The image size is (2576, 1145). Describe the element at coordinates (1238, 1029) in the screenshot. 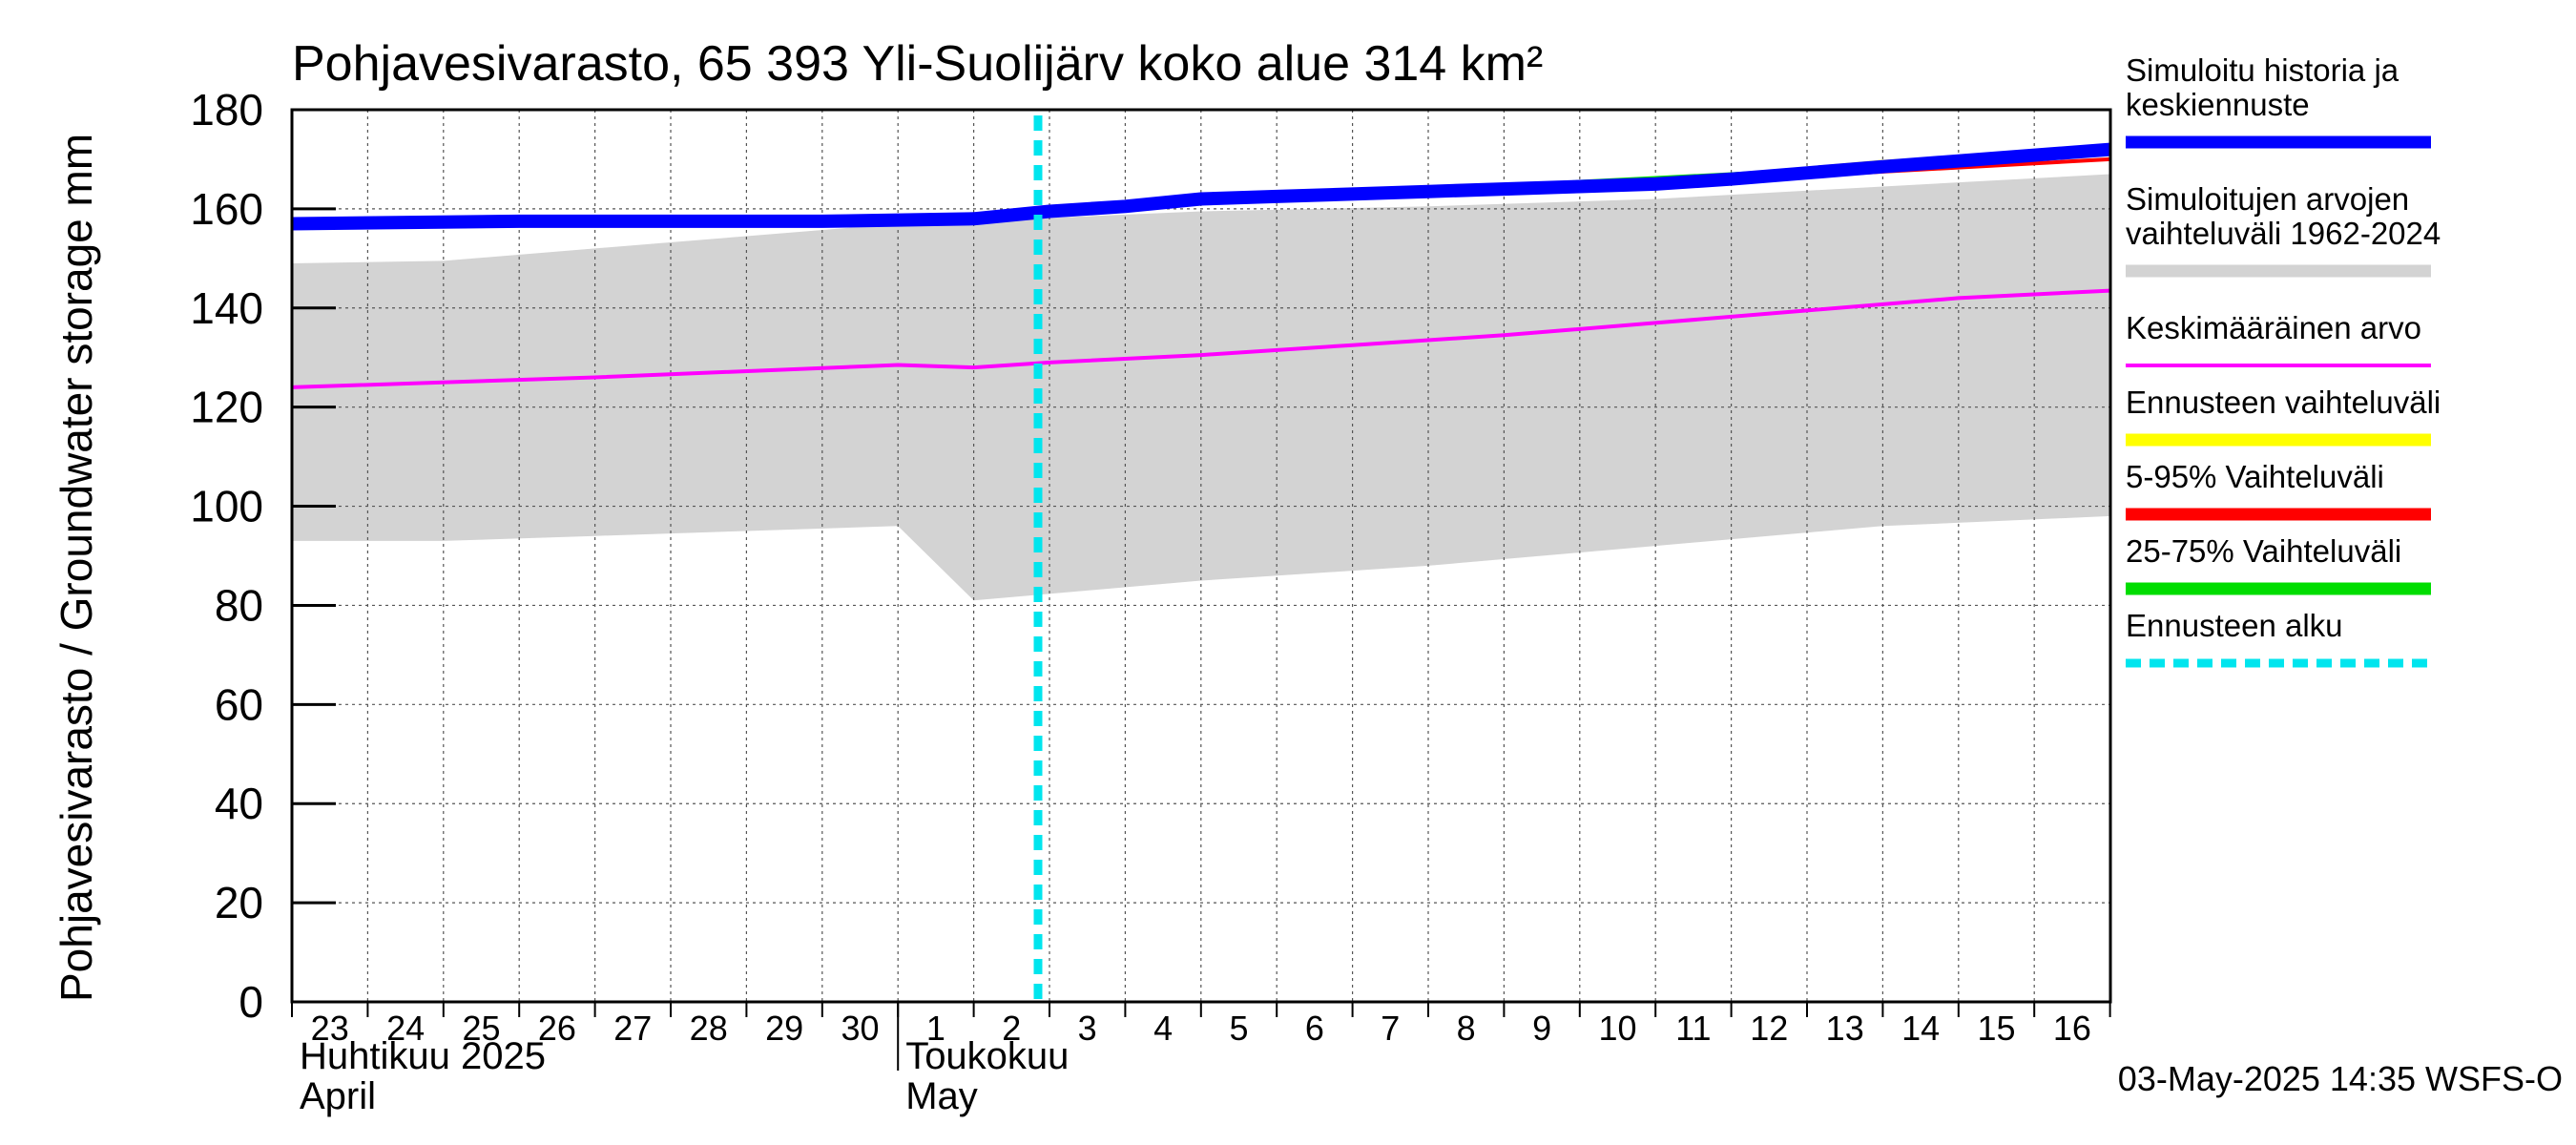

I see `x-tick-label: 5` at that location.